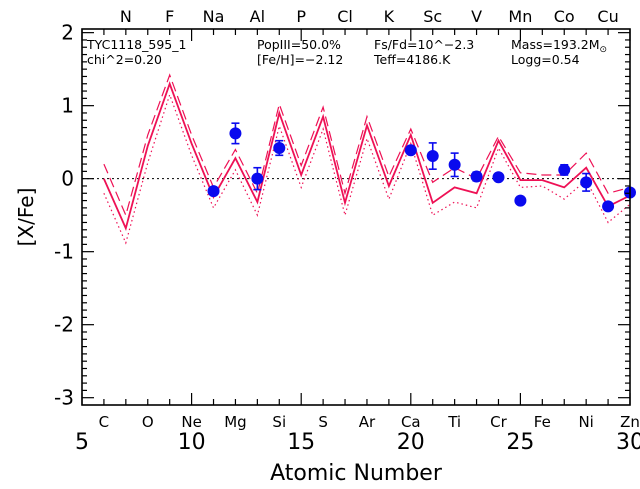 The image size is (640, 489). What do you see at coordinates (630, 422) in the screenshot?
I see `element-label-bottom: Zn` at bounding box center [630, 422].